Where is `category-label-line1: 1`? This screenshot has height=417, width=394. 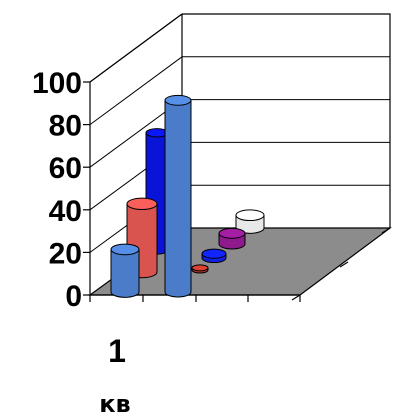
category-label-line1: 1 is located at coordinates (117, 351).